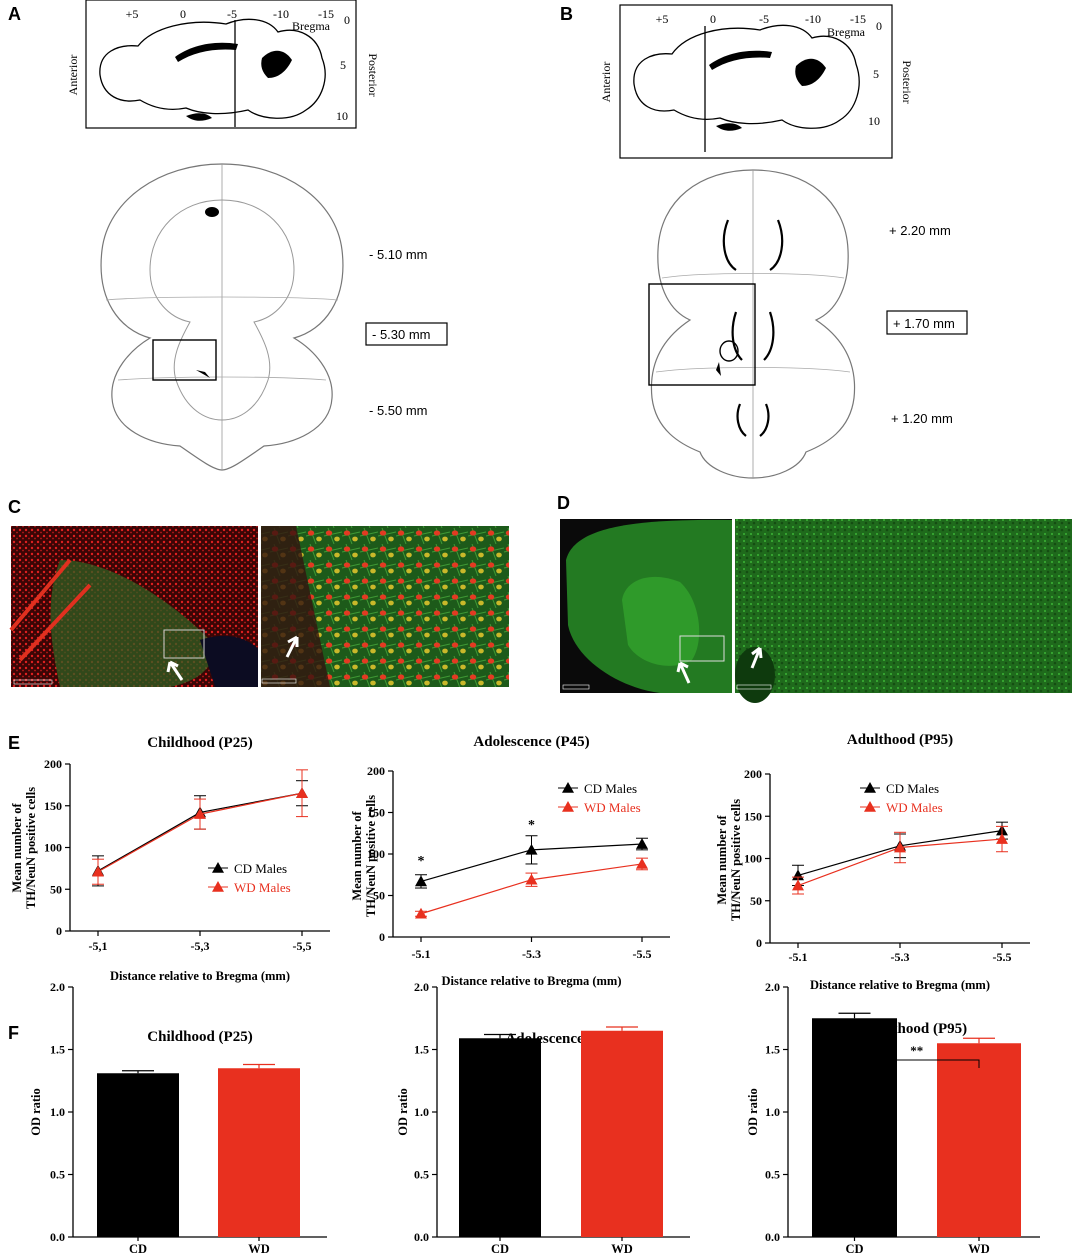 The image size is (1073, 1256). Describe the element at coordinates (924, 323) in the screenshot. I see `panel-b-level-label: + 1.70 mm` at that location.